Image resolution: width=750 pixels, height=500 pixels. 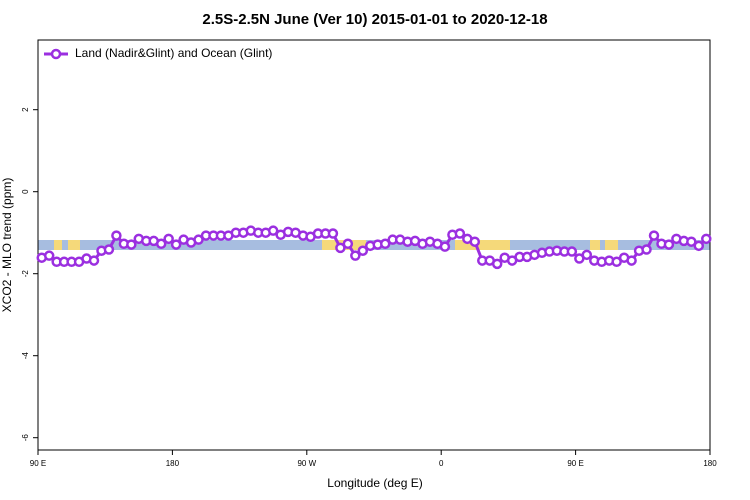 I want to click on y-tick-label: -6, so click(x=25, y=438).